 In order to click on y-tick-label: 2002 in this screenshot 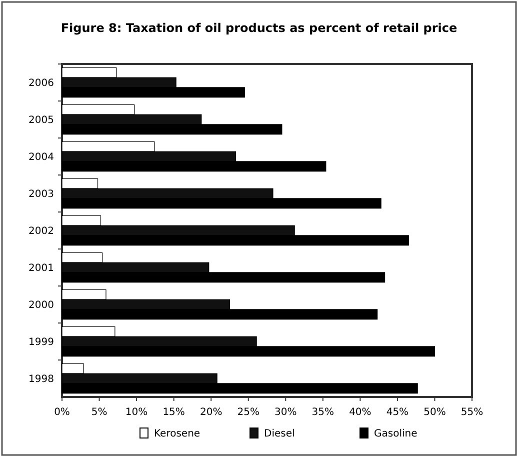, I will do `click(41, 231)`.